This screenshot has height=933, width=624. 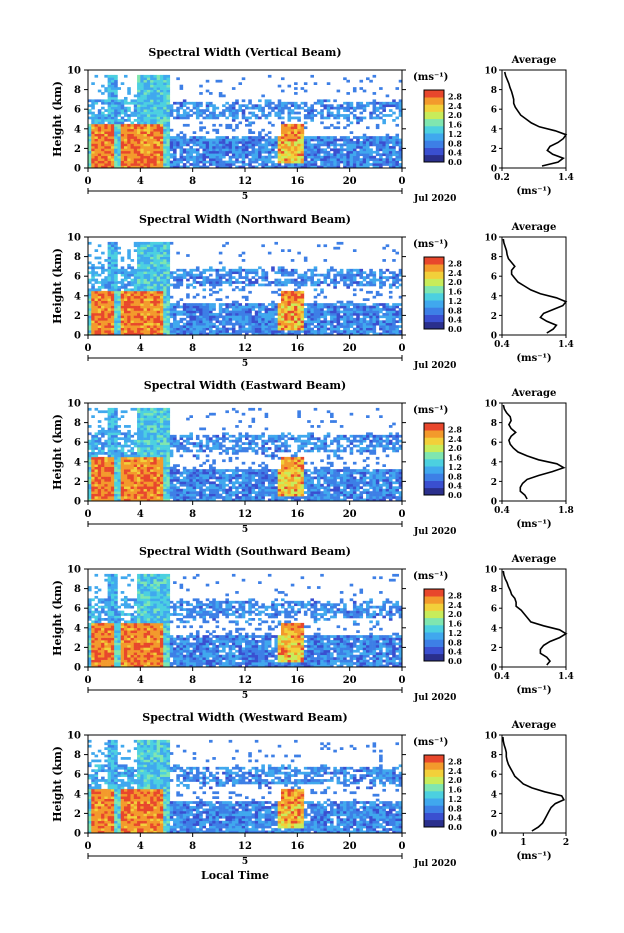 What do you see at coordinates (88, 181) in the screenshot?
I see `x-tick-label: 0` at bounding box center [88, 181].